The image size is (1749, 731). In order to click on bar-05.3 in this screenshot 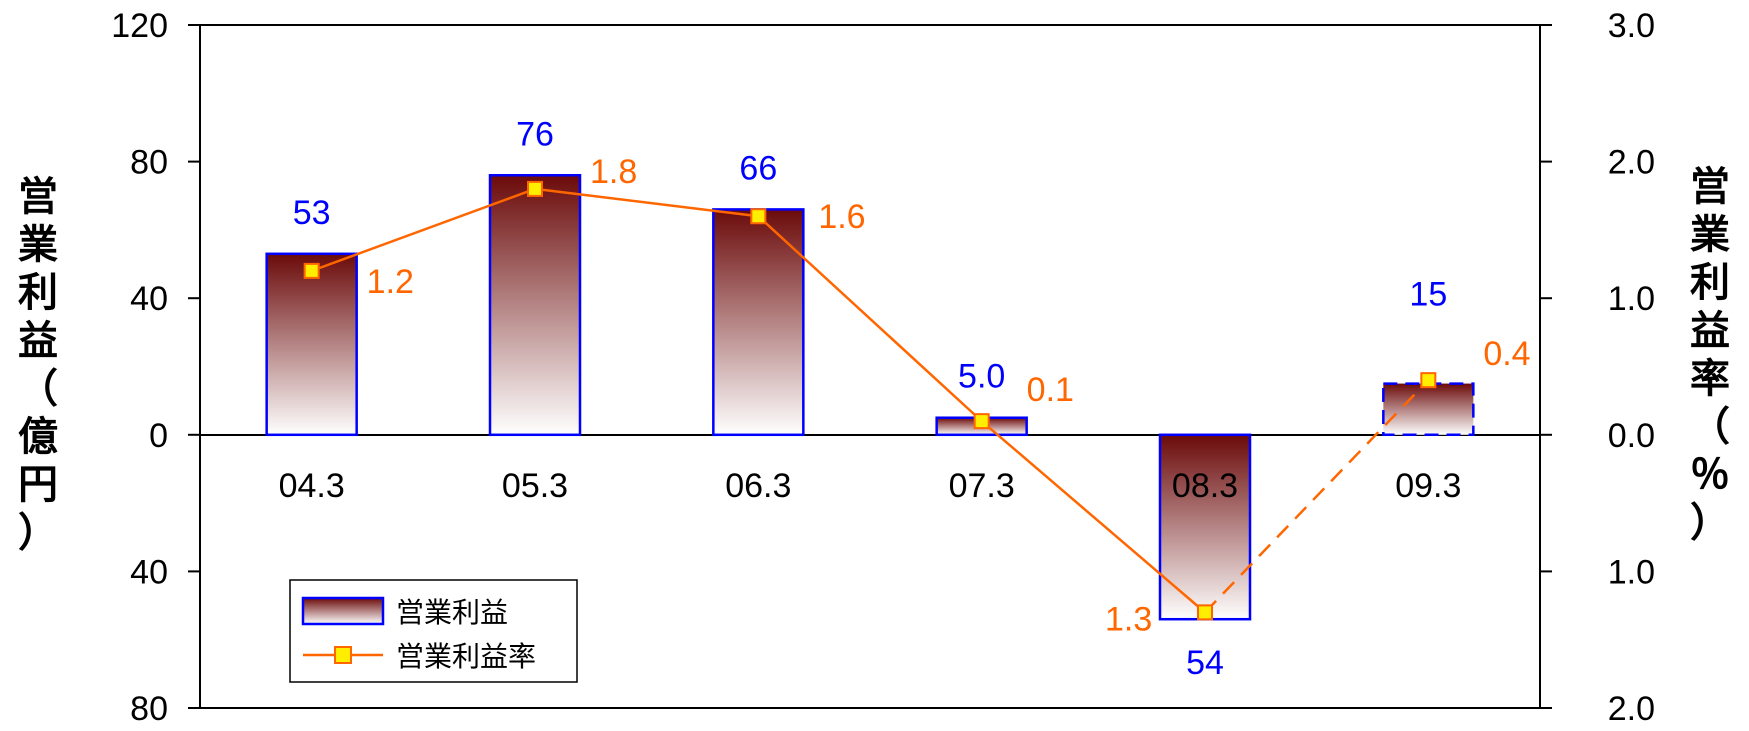, I will do `click(535, 305)`.